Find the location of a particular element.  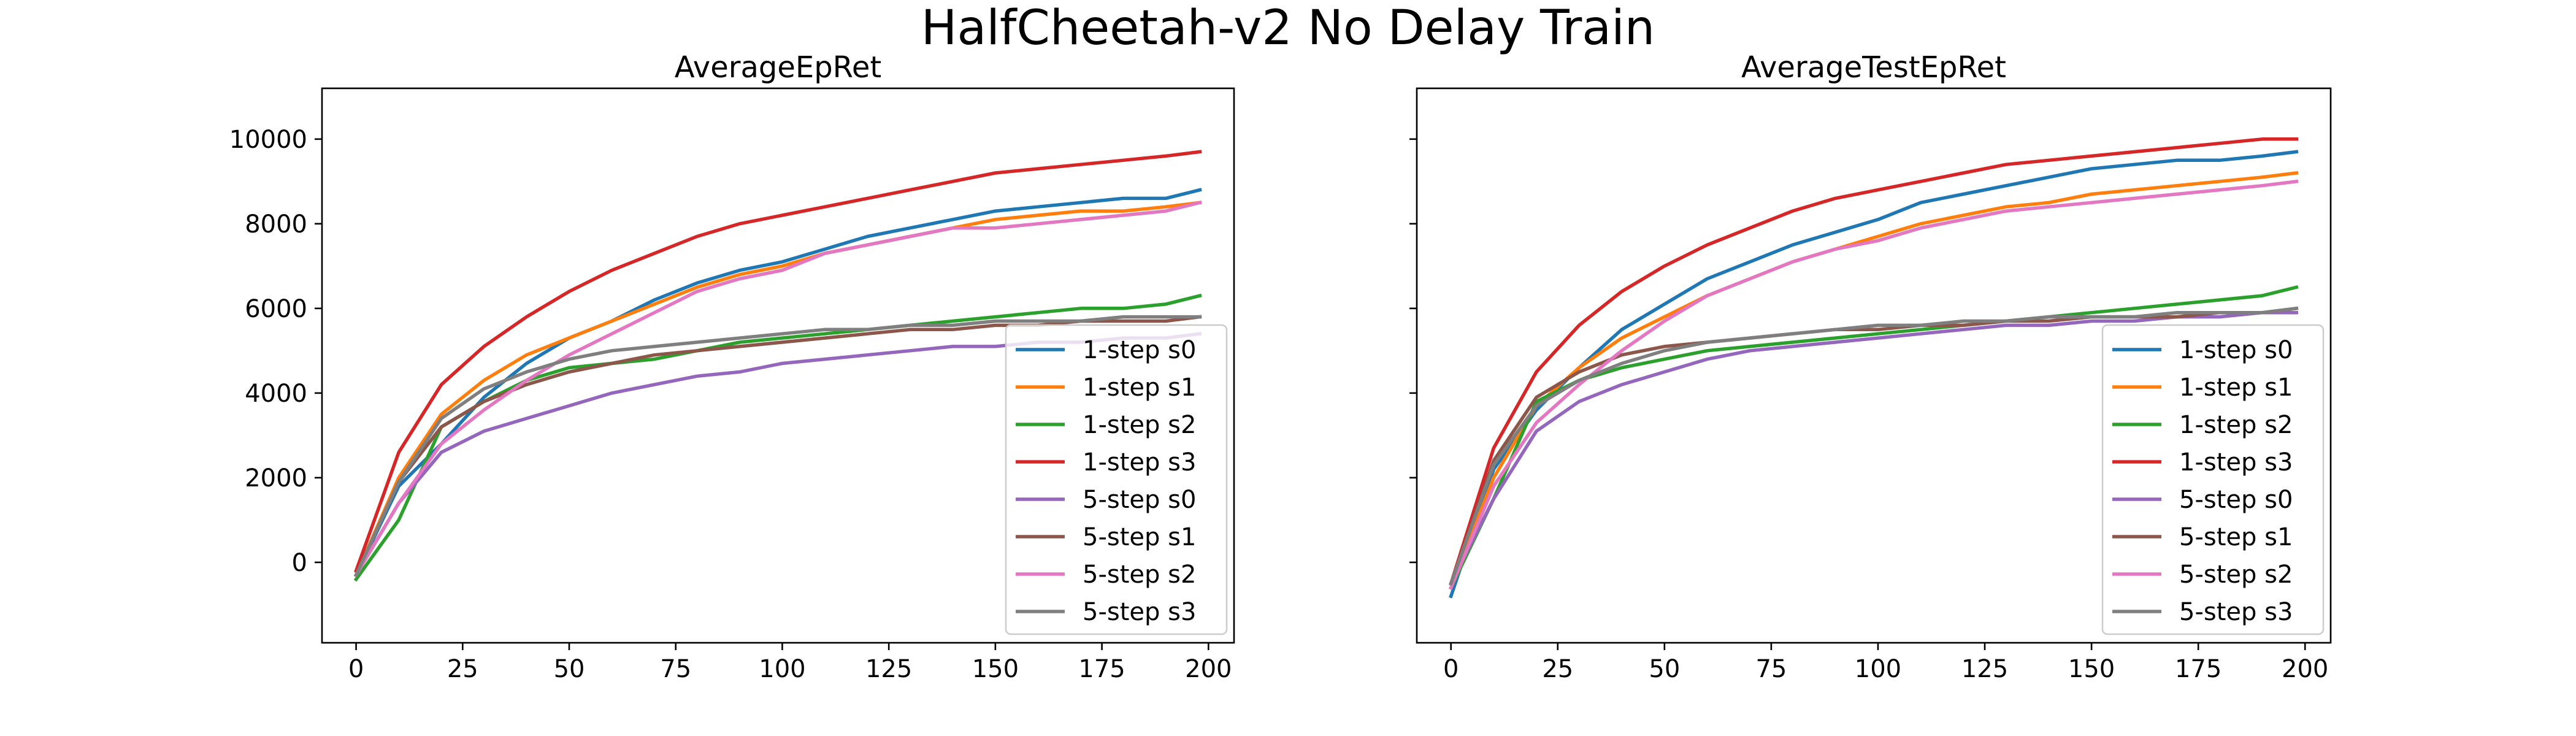

y-tick-label: 0 is located at coordinates (299, 563).